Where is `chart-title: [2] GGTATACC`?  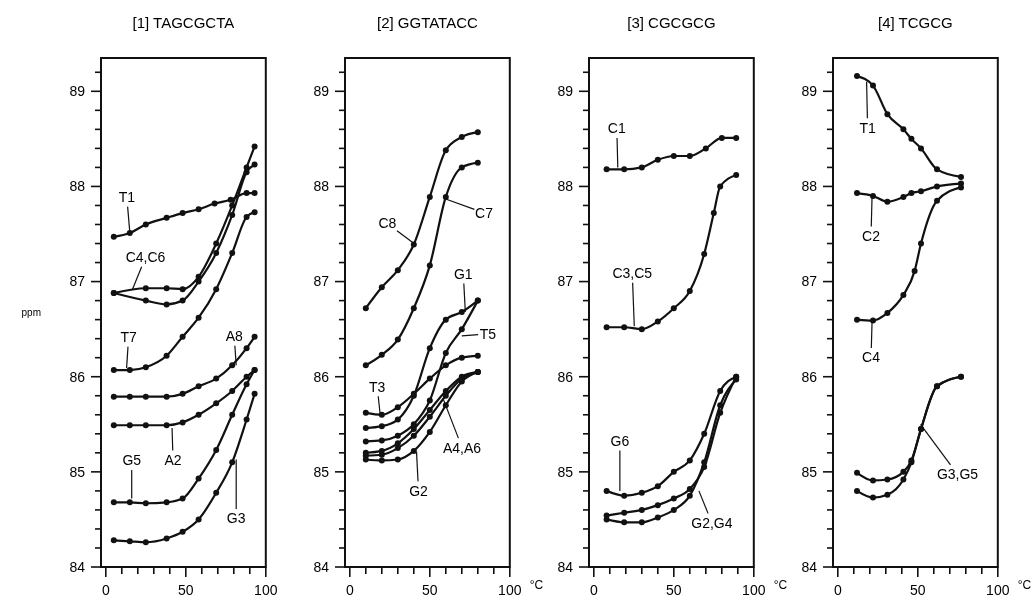
chart-title: [2] GGTATACC is located at coordinates (427, 22).